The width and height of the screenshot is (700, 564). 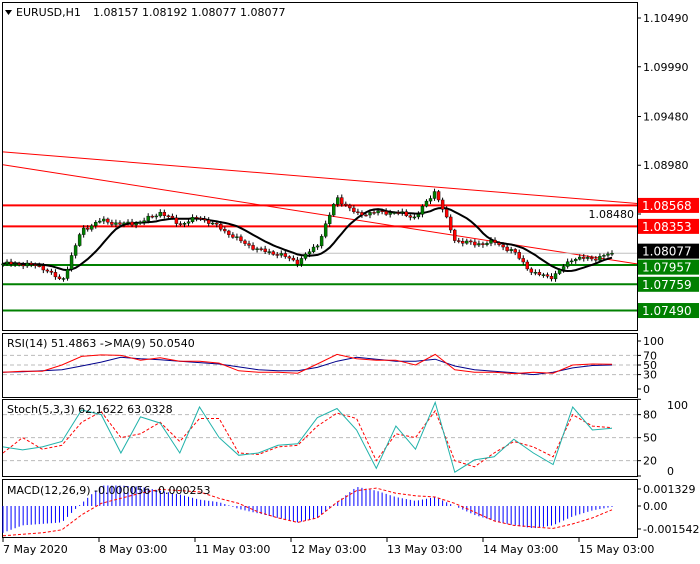 I want to click on price-tick-label: 1.09480, so click(x=666, y=116).